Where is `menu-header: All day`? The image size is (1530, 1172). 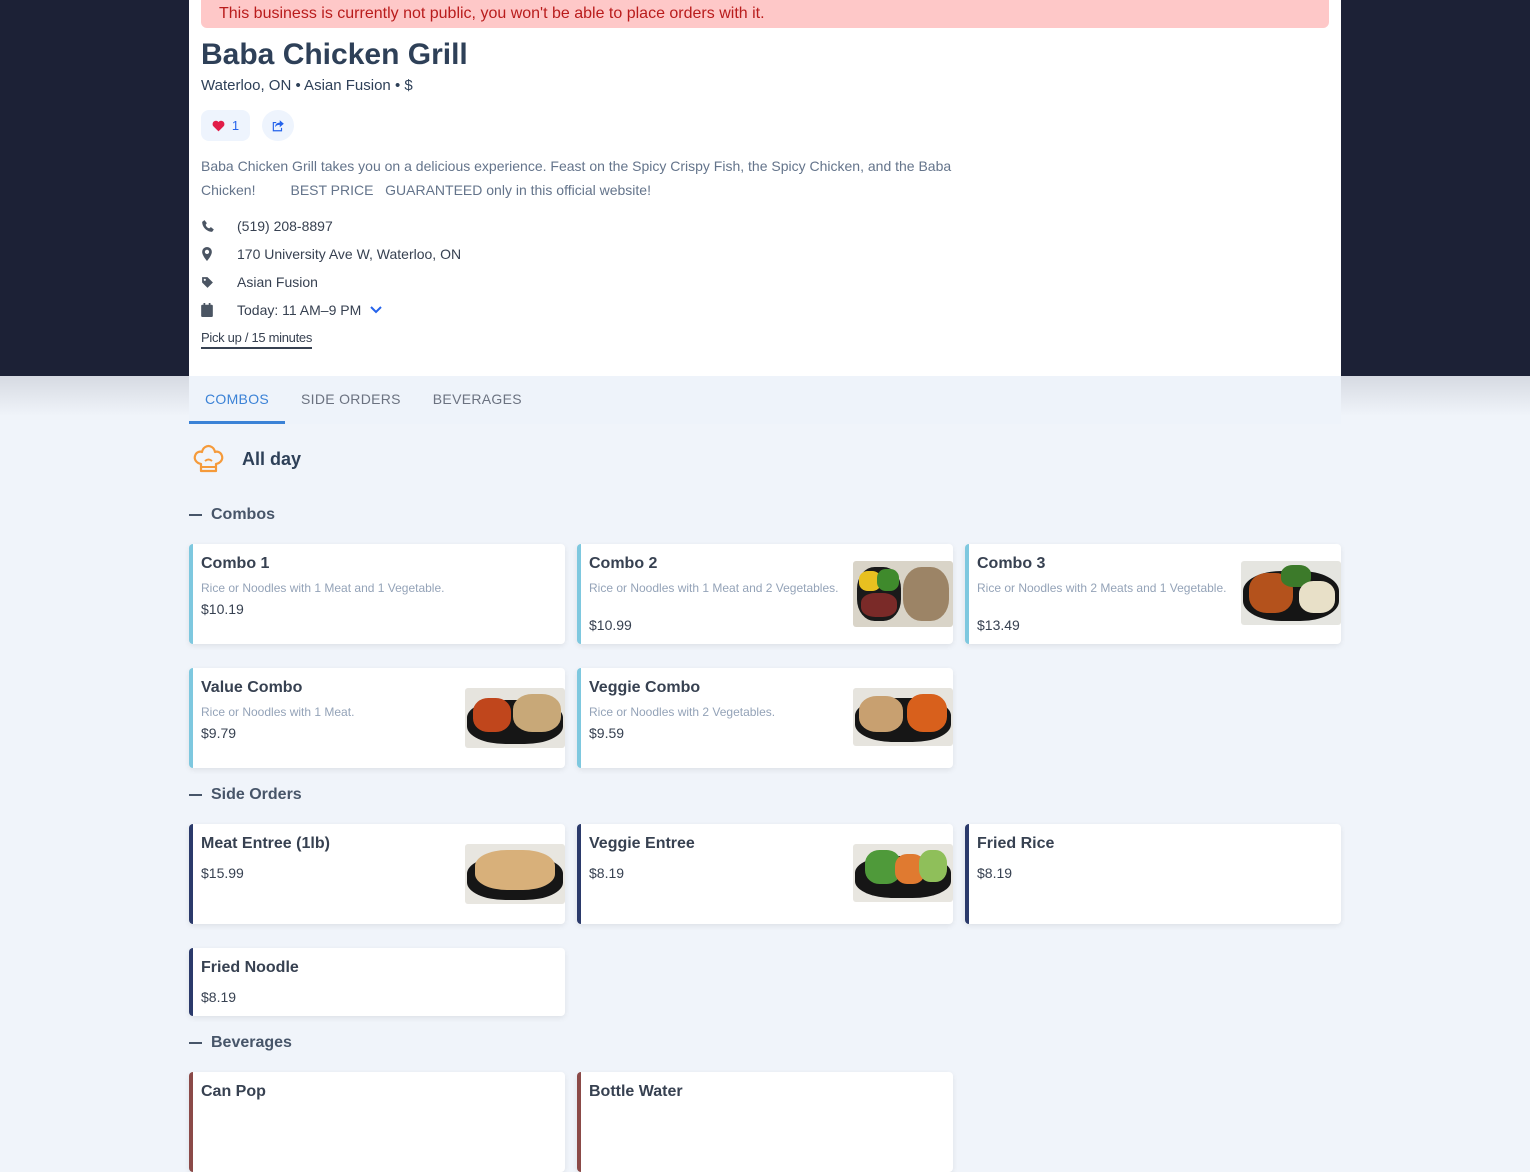
menu-header: All day is located at coordinates (246, 459).